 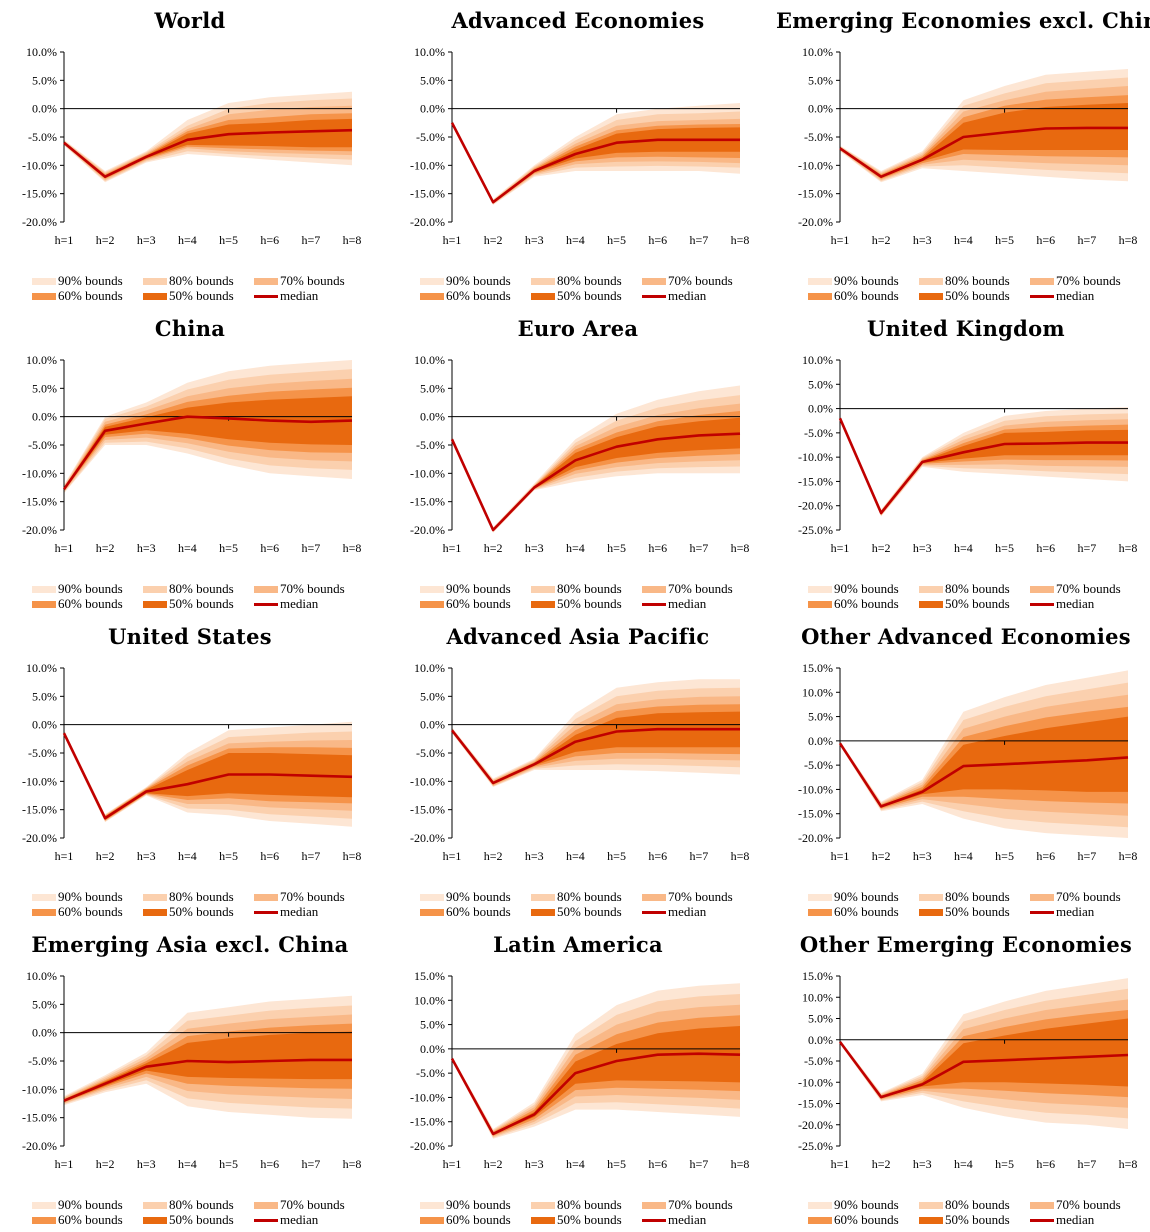 What do you see at coordinates (966, 944) in the screenshot?
I see `chart-title: Other Emerging Economies` at bounding box center [966, 944].